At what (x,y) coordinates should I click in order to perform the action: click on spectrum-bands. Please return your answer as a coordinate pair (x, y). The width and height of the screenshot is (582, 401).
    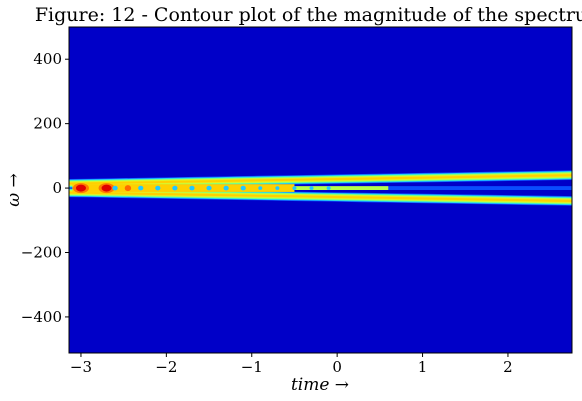
    Looking at the image, I should click on (320, 188).